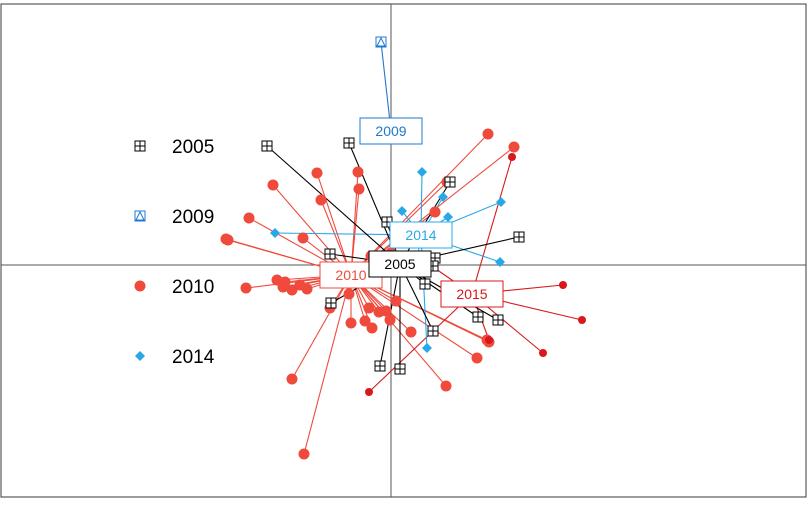 This screenshot has height=505, width=808. I want to click on legend-marker-2005, so click(140, 146).